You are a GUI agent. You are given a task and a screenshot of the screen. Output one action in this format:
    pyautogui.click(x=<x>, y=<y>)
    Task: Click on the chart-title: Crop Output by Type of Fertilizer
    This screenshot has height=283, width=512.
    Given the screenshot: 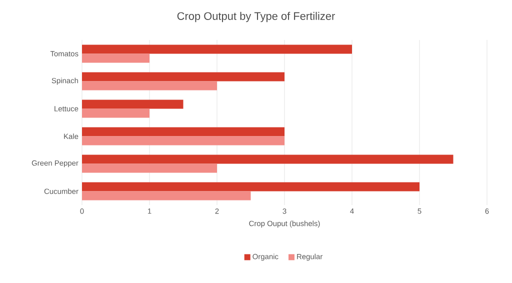 What is the action you would take?
    pyautogui.click(x=256, y=17)
    